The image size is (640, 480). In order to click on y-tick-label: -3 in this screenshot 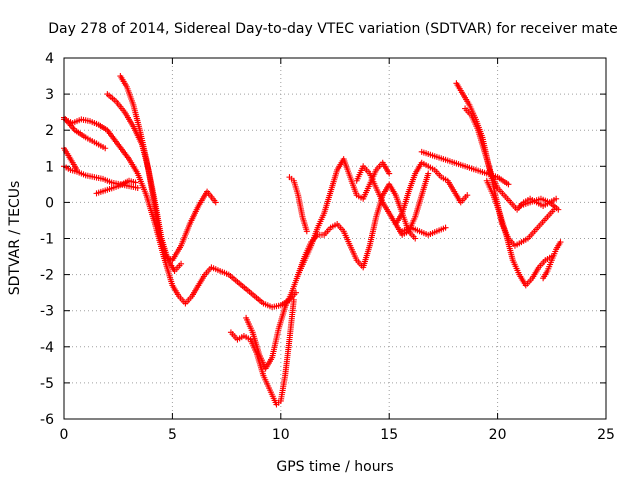, I will do `click(47, 312)`.